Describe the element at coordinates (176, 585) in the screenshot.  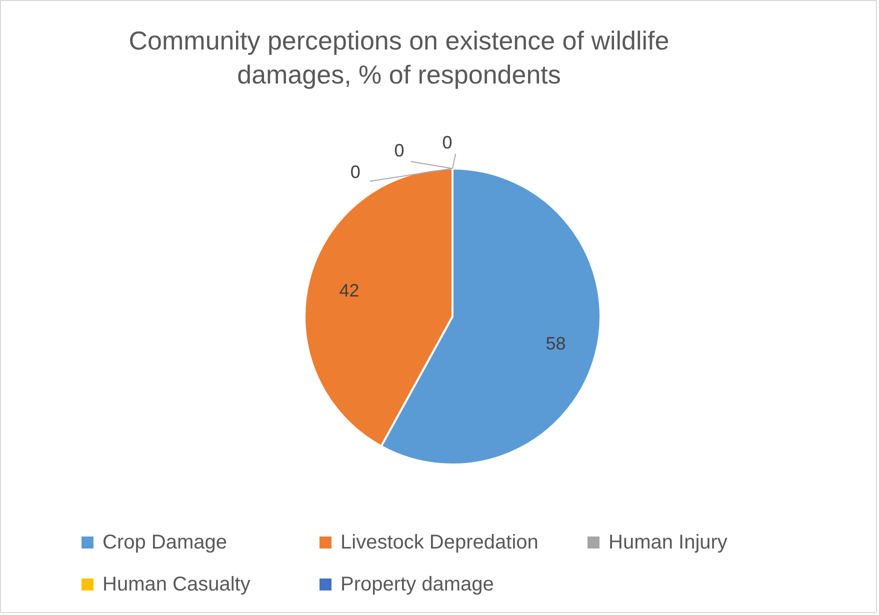
I see `legend-label: Human Casualty` at that location.